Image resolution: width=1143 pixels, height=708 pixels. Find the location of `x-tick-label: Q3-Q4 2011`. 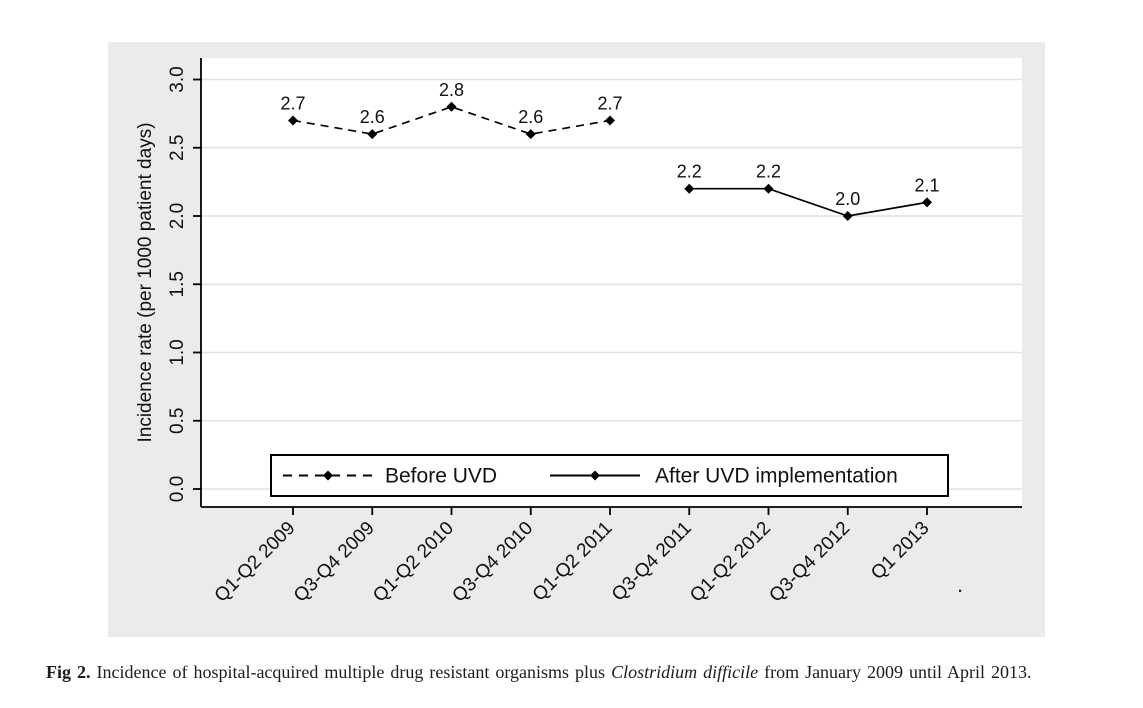

x-tick-label: Q3-Q4 2011 is located at coordinates (652, 562).